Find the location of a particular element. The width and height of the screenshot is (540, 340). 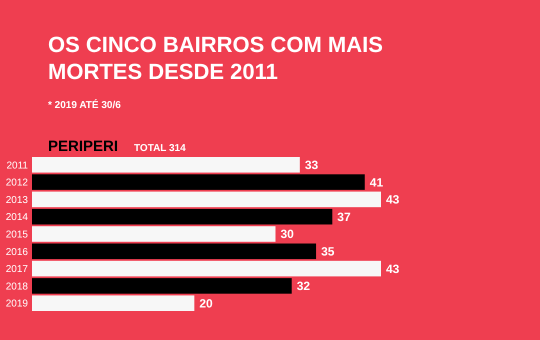

y-tick-label: 2016 is located at coordinates (17, 252).